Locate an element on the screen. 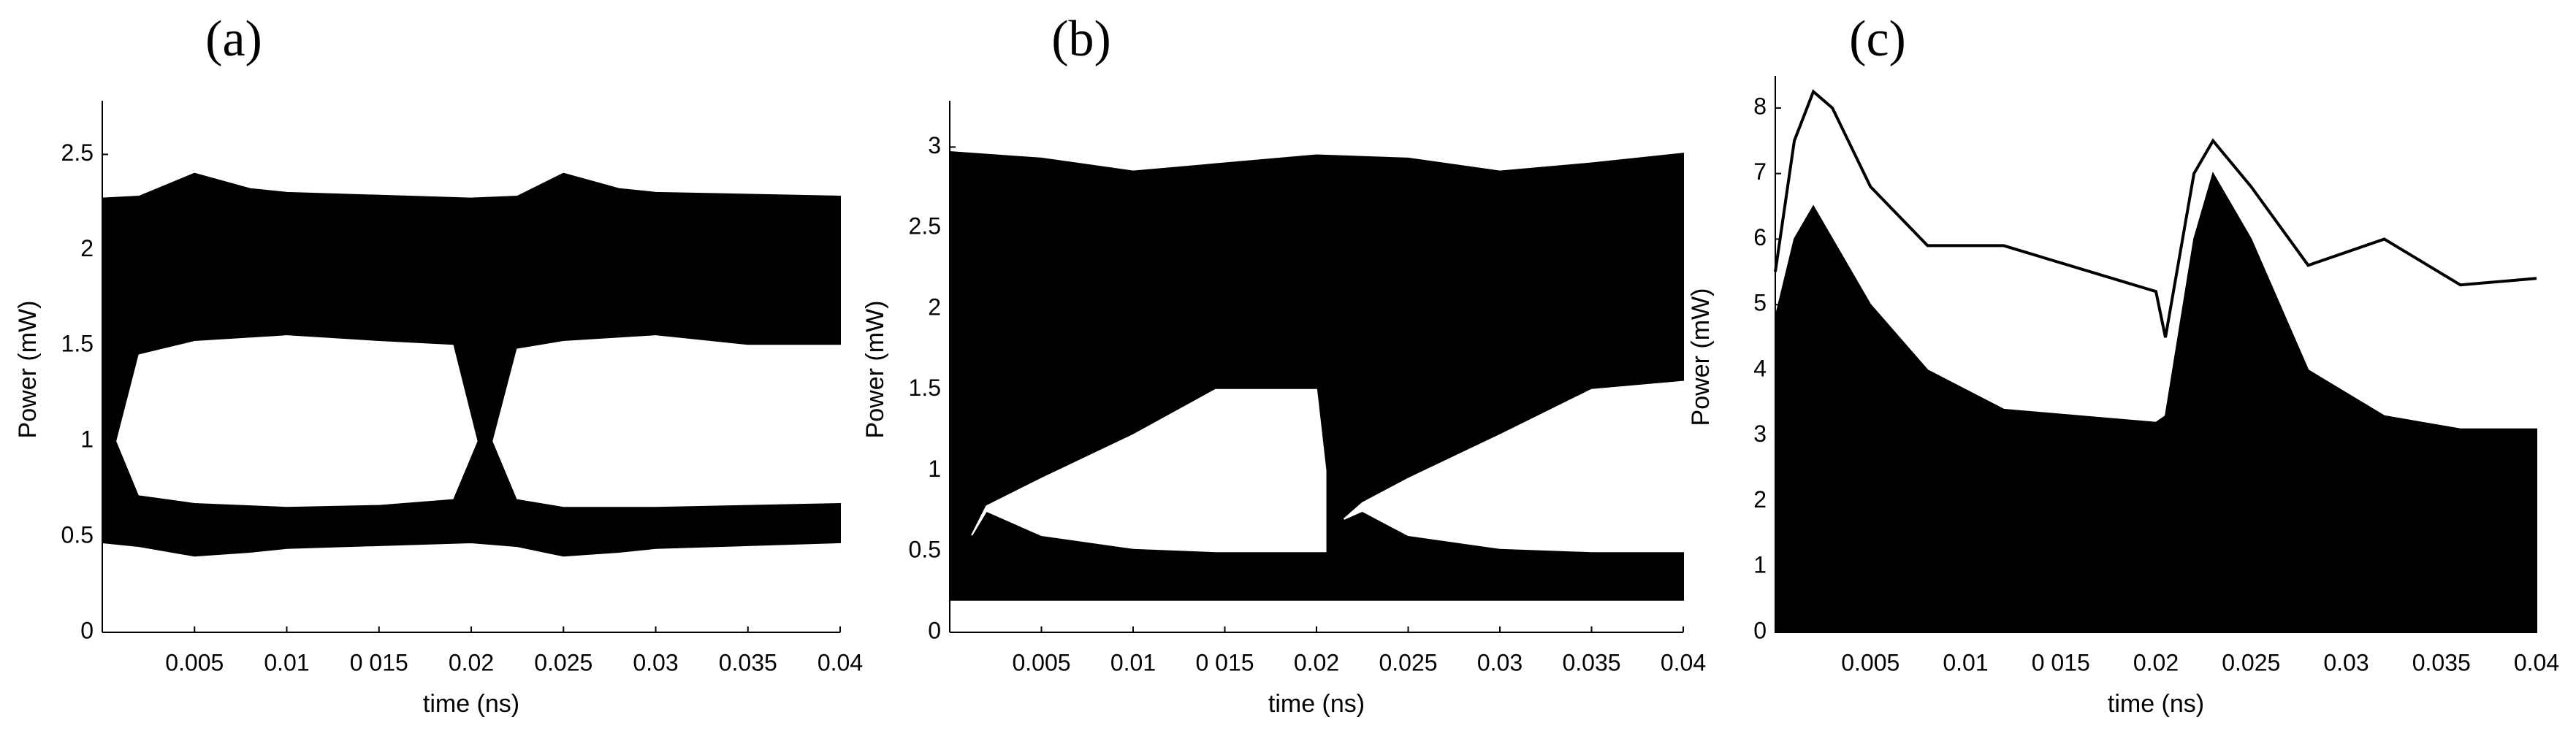 This screenshot has height=736, width=2576. y-tick-label: 8 is located at coordinates (1760, 106).